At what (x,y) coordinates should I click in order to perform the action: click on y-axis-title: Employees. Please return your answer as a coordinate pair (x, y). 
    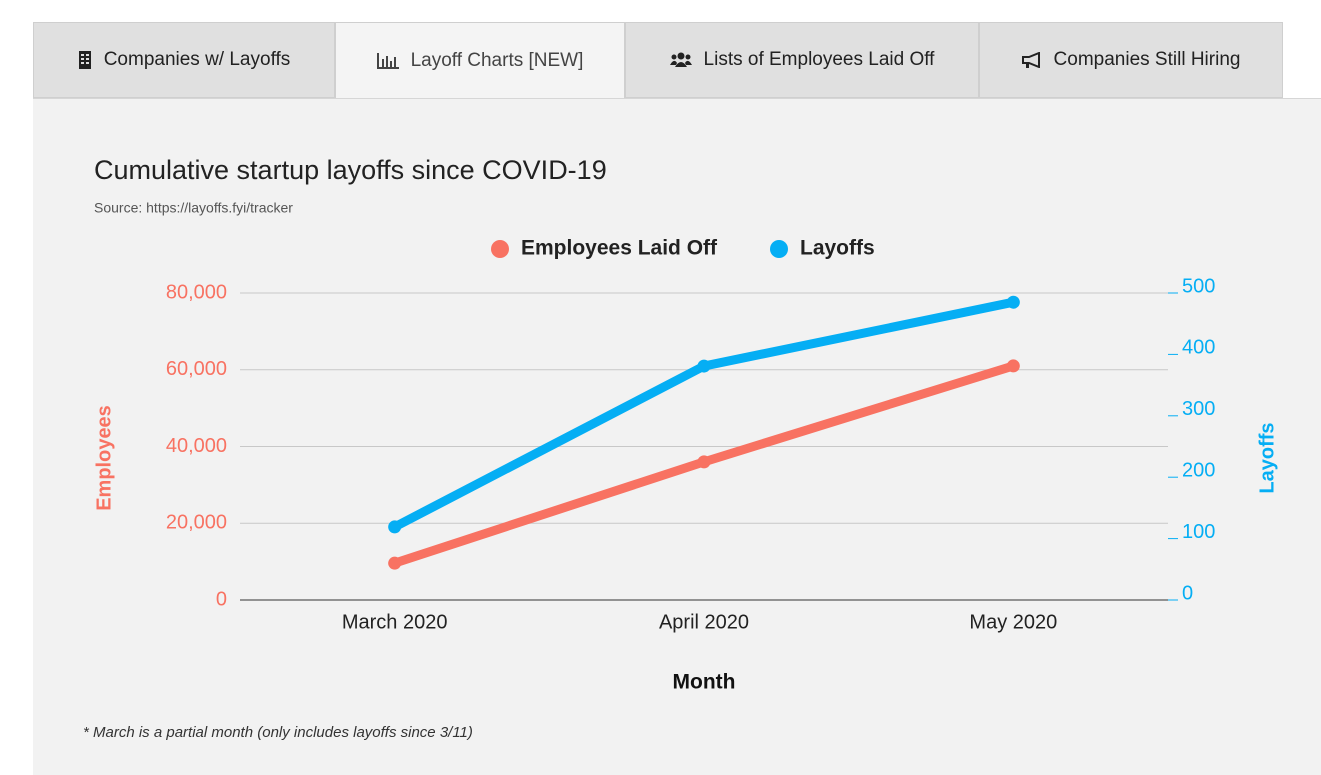
    Looking at the image, I should click on (104, 458).